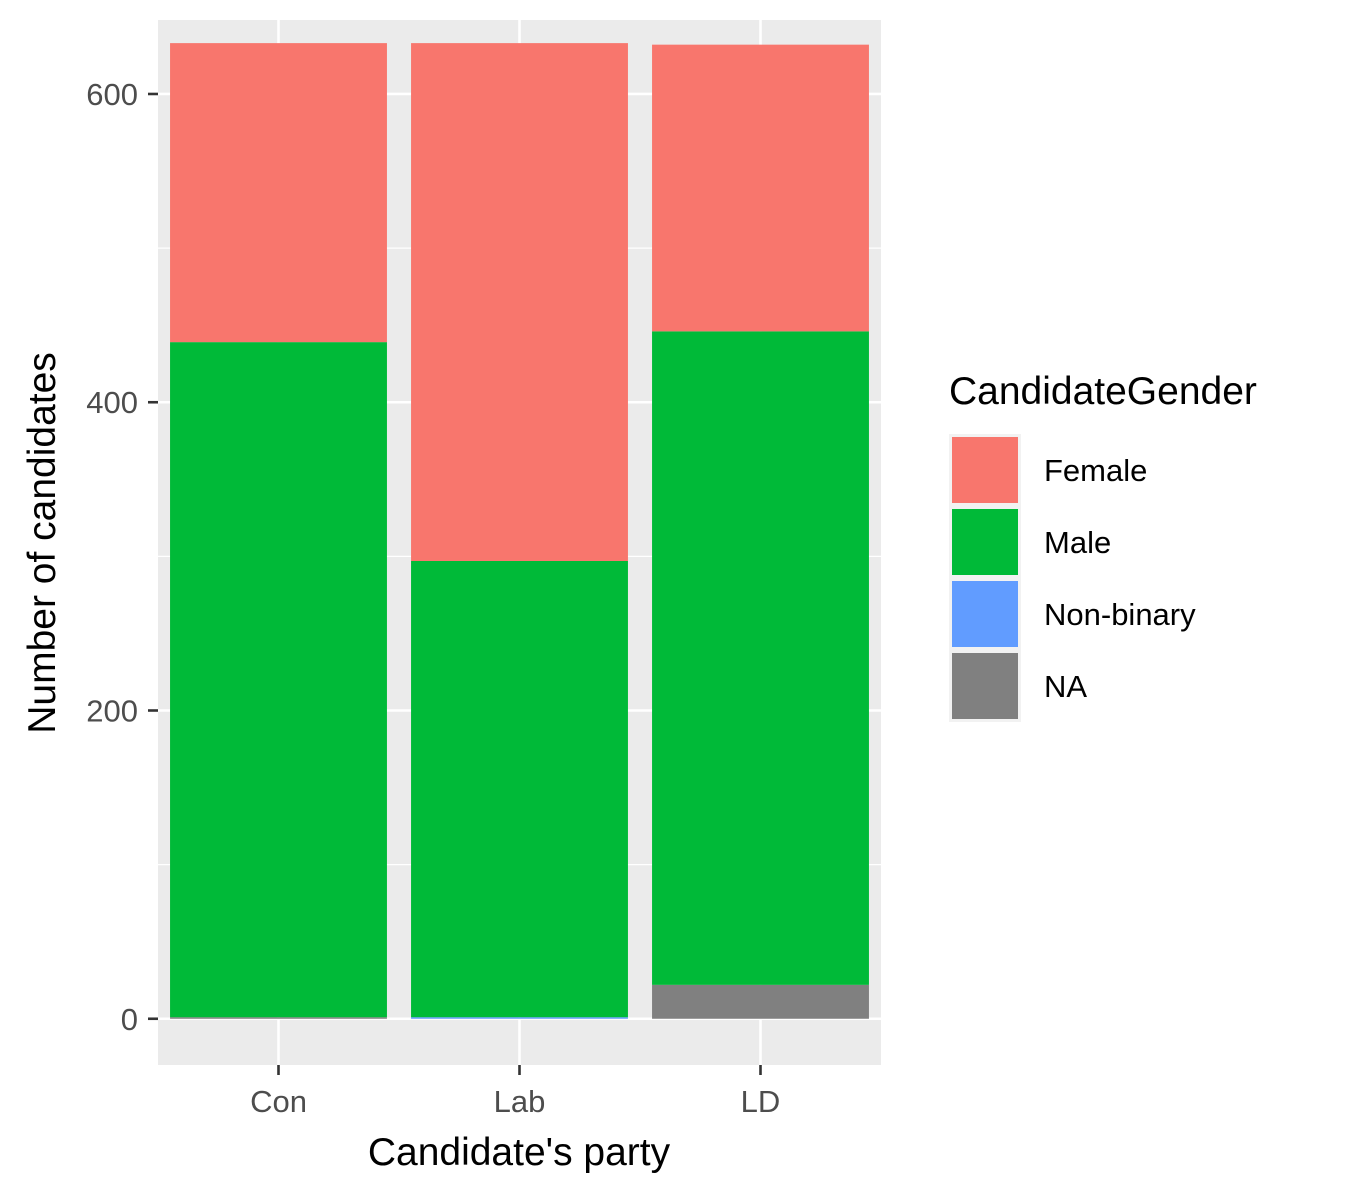  I want to click on bar-ld-na, so click(760, 1001).